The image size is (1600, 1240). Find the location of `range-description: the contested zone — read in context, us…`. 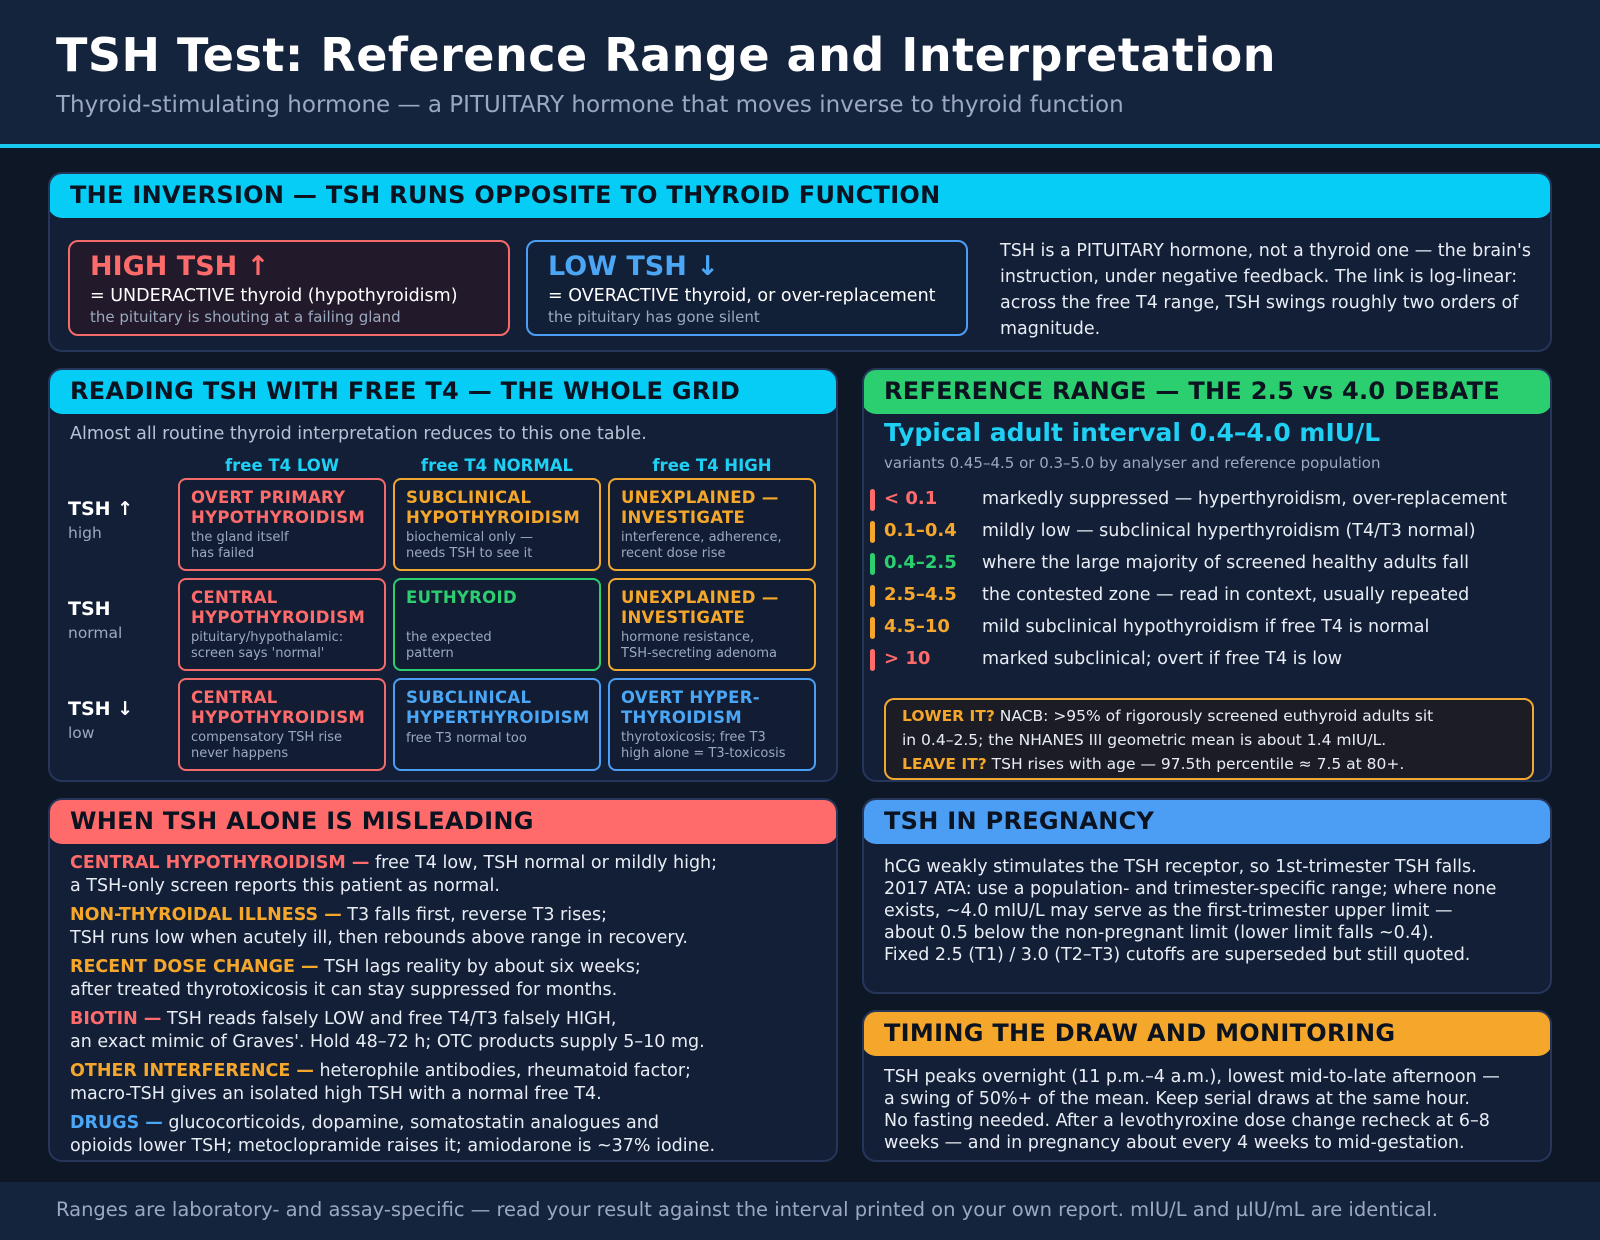

range-description: the contested zone — read in context, us… is located at coordinates (1226, 595).